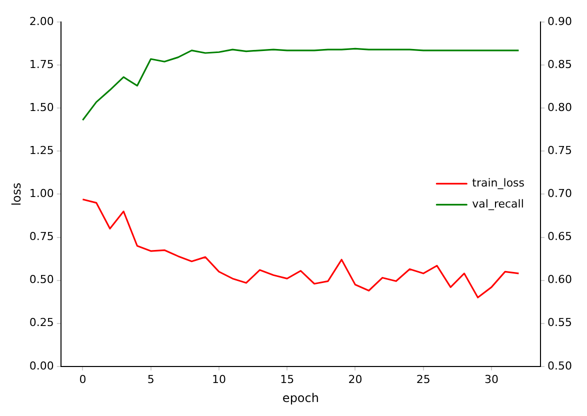 This screenshot has width=587, height=416. Describe the element at coordinates (560, 323) in the screenshot. I see `y2-tick-label: 0.55` at that location.